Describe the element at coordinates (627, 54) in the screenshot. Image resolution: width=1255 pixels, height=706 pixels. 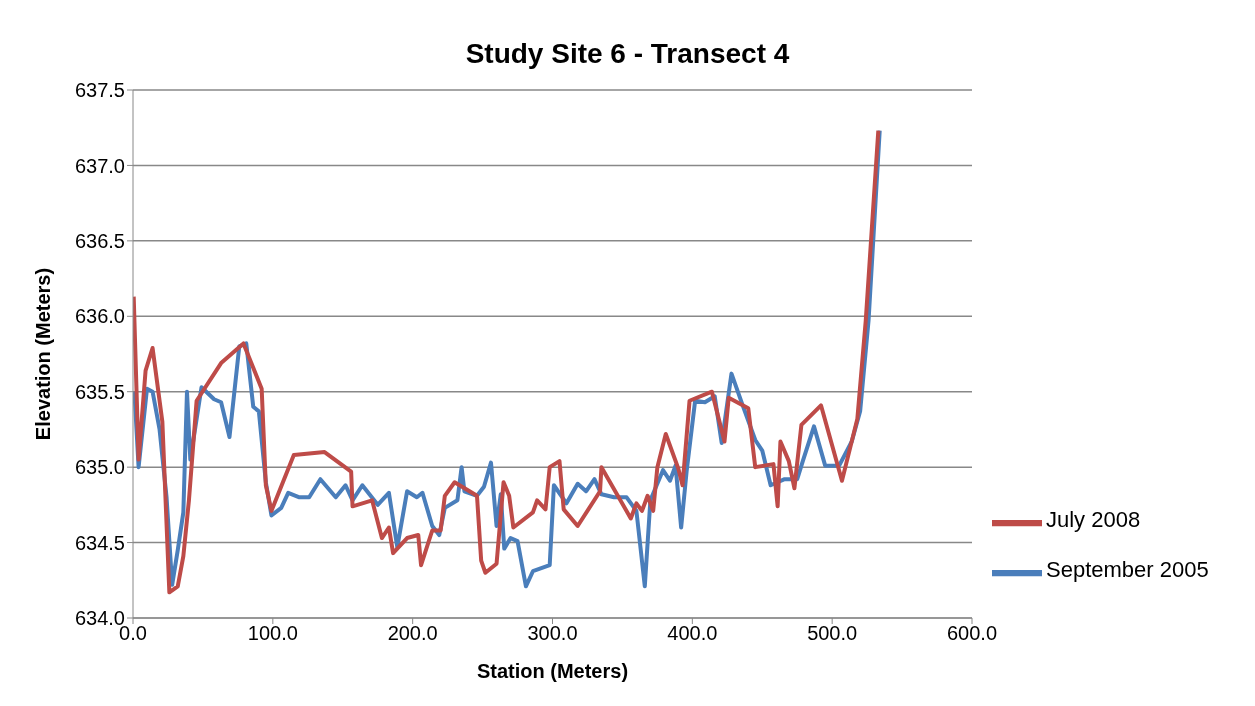
I see `chart-title: Study Site 6 - Transect 4` at that location.